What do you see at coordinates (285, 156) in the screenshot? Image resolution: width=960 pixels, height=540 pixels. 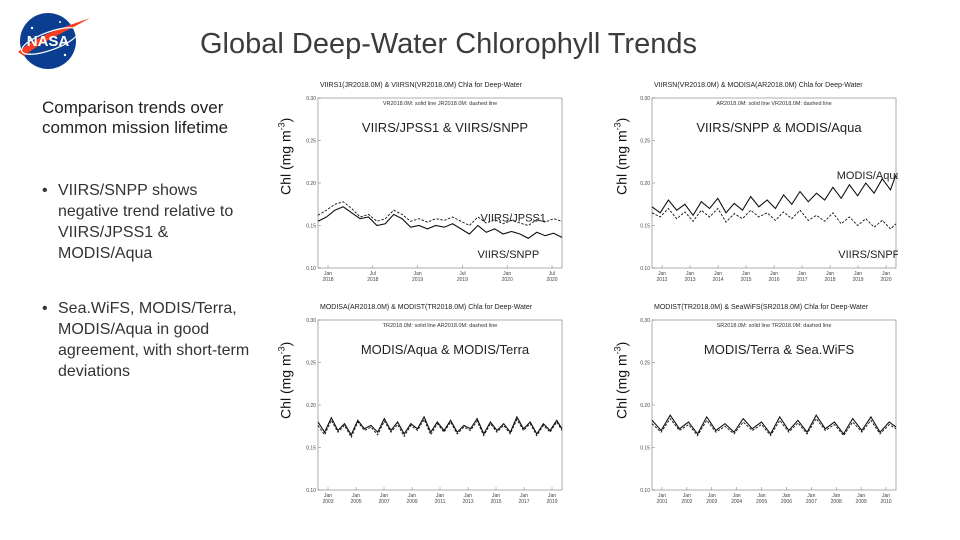 I see `ylabel-chart-1: Chl (mg m-3)` at bounding box center [285, 156].